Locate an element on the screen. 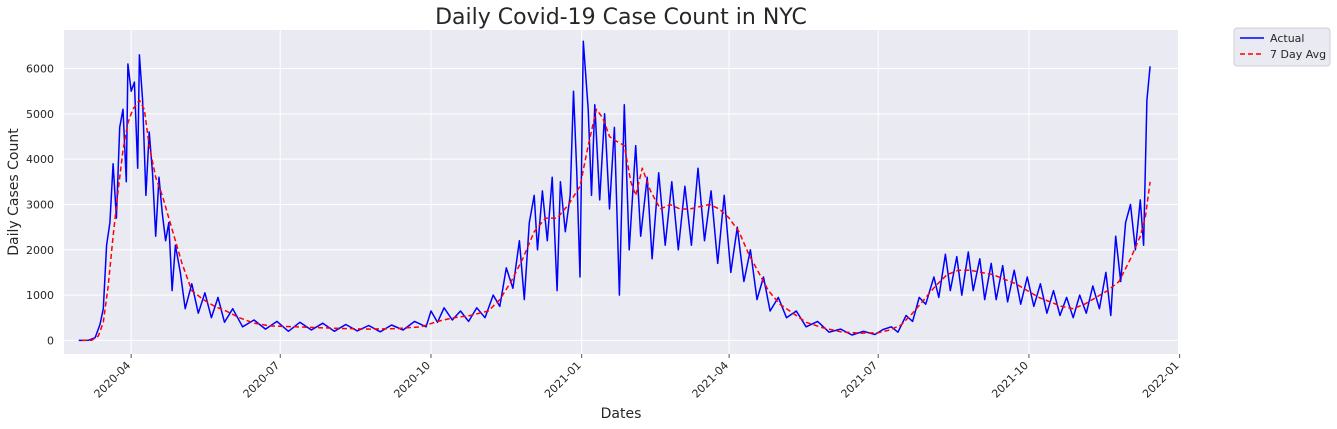 The image size is (1337, 429). y-tick-label: 2000 is located at coordinates (40, 250).